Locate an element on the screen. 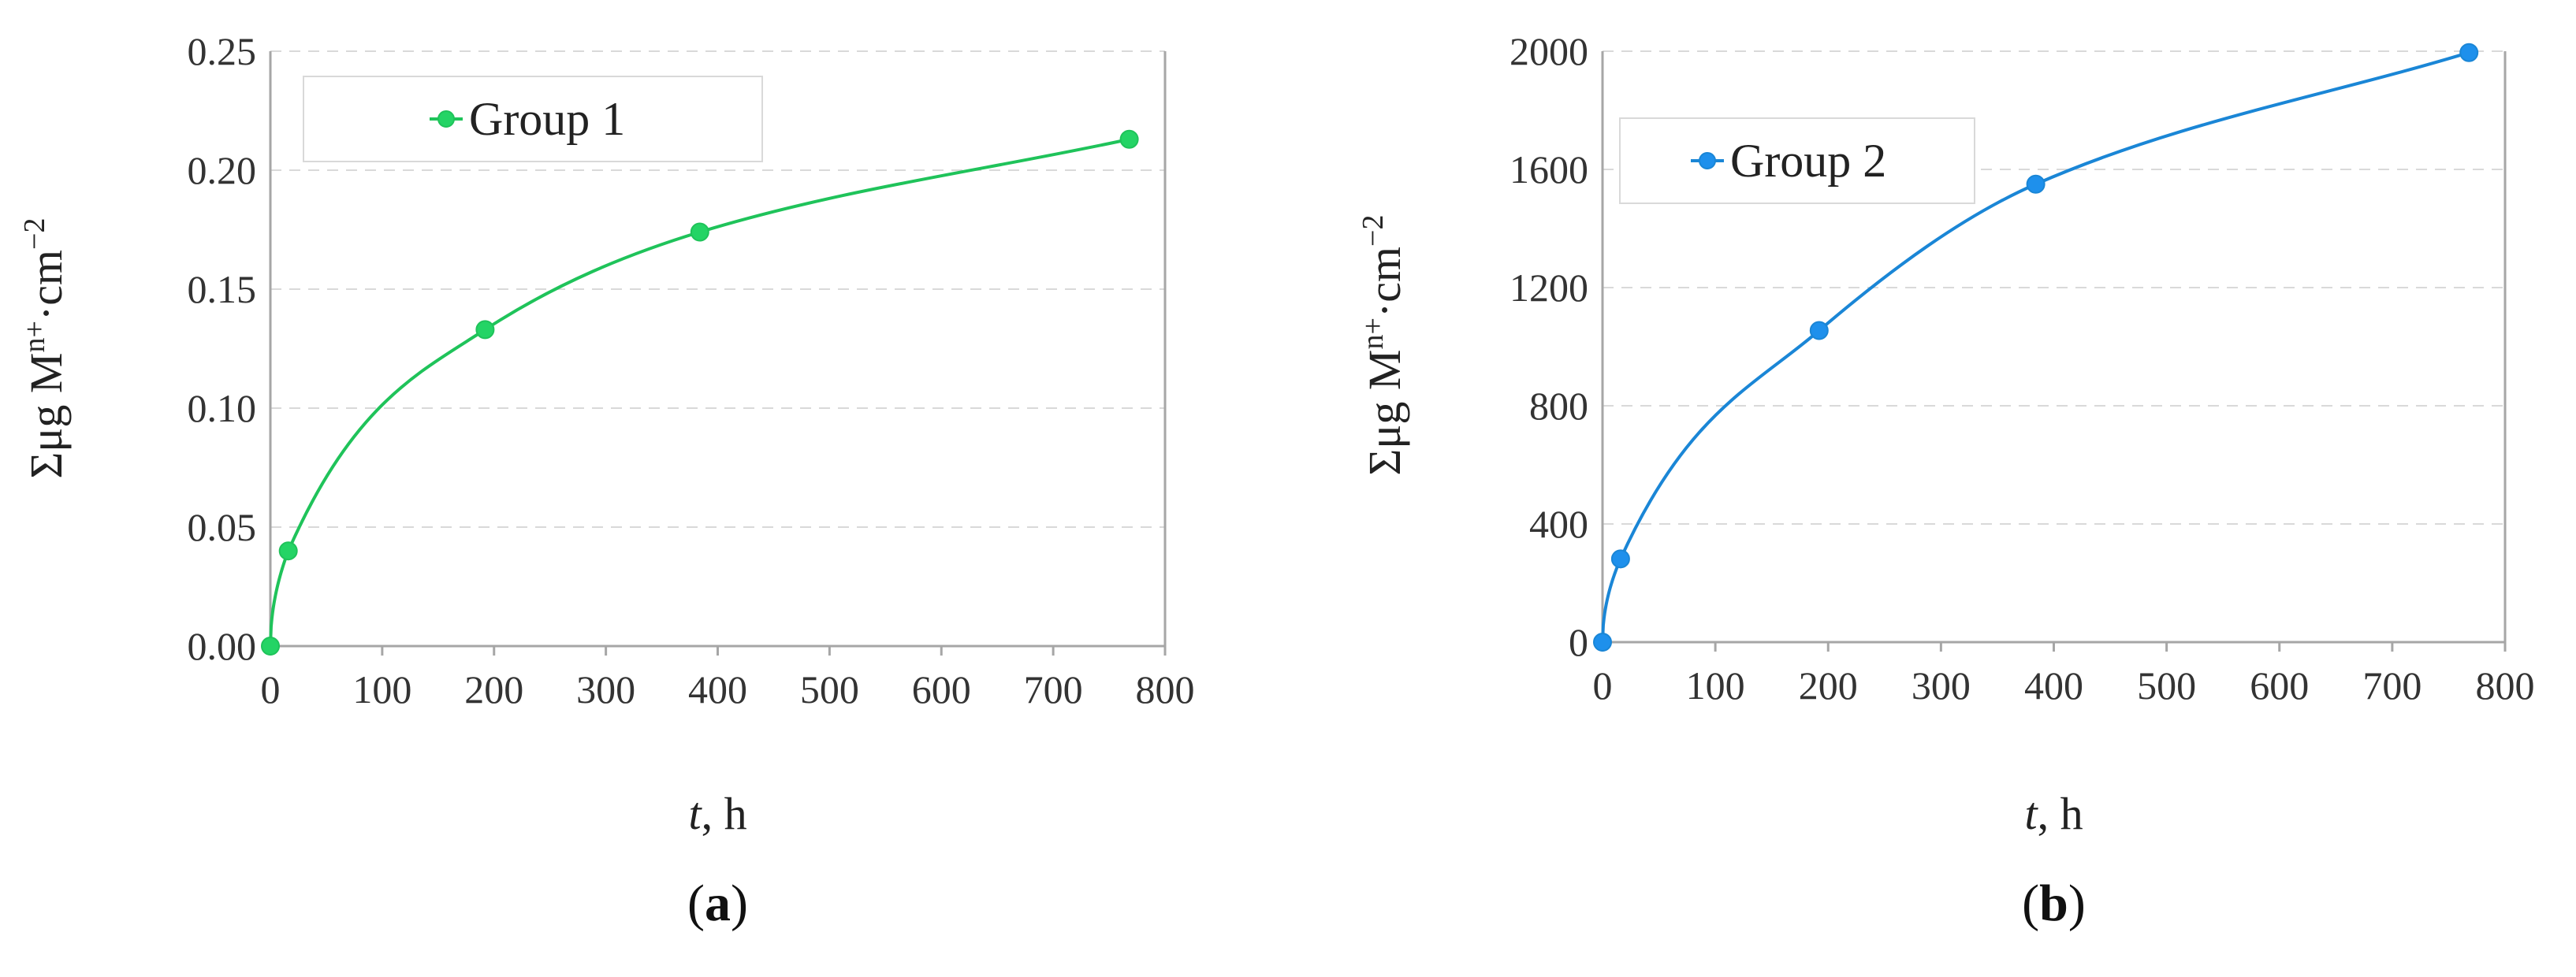 The height and width of the screenshot is (977, 2576). y-tick-label: 1200 is located at coordinates (1548, 288).